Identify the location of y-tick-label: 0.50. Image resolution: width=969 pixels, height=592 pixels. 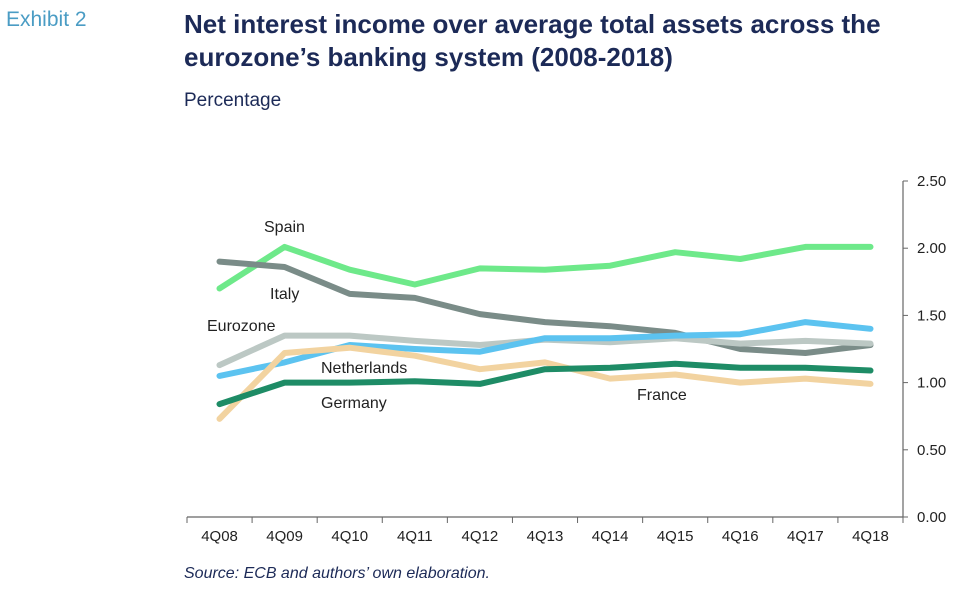
(931, 450).